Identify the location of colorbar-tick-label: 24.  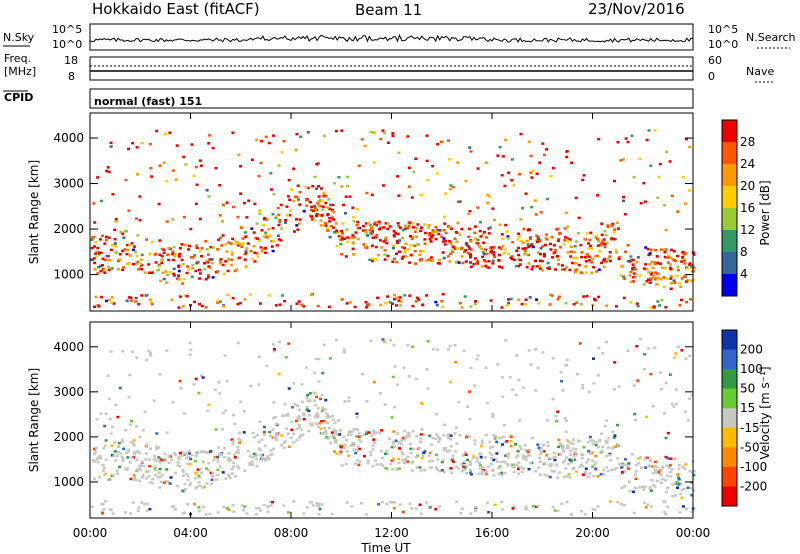
(747, 164).